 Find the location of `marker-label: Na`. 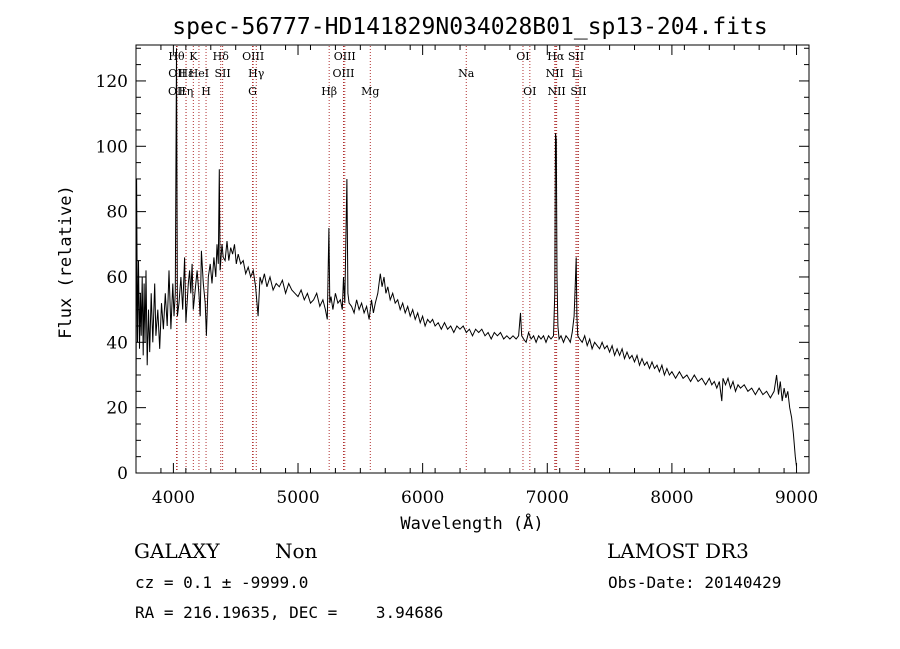

marker-label: Na is located at coordinates (466, 73).